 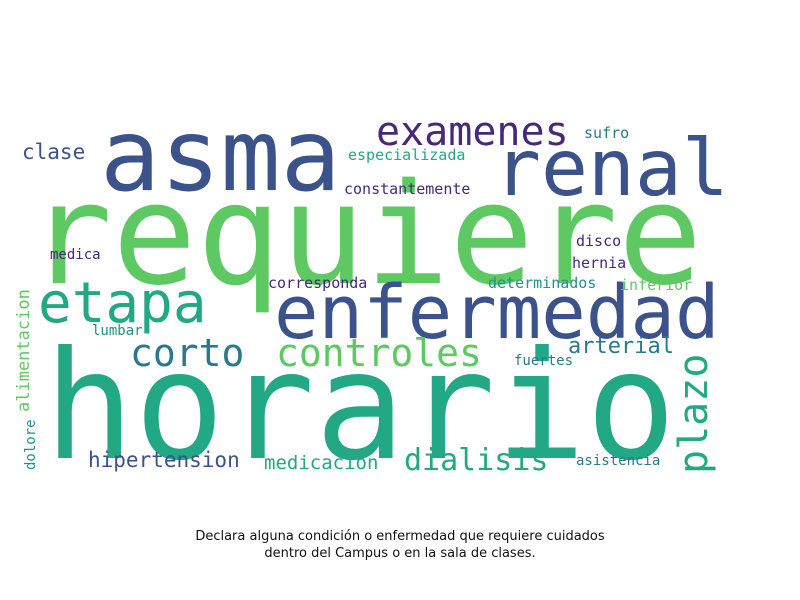 What do you see at coordinates (321, 463) in the screenshot?
I see `word-medicacion: medicacion` at bounding box center [321, 463].